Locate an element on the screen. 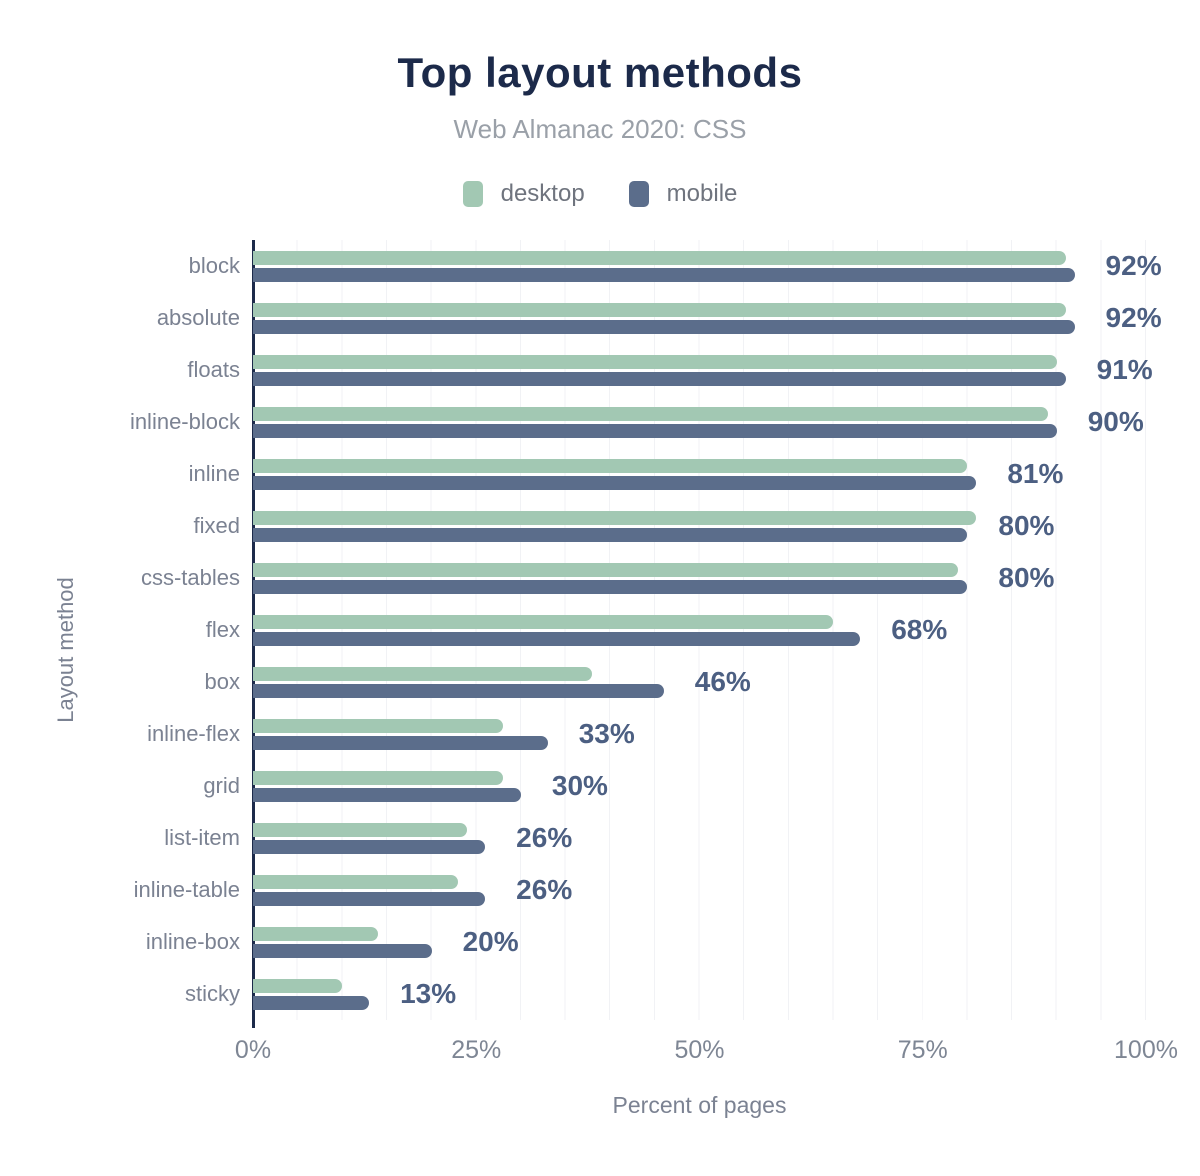  mobile-swatch-icon is located at coordinates (638, 194).